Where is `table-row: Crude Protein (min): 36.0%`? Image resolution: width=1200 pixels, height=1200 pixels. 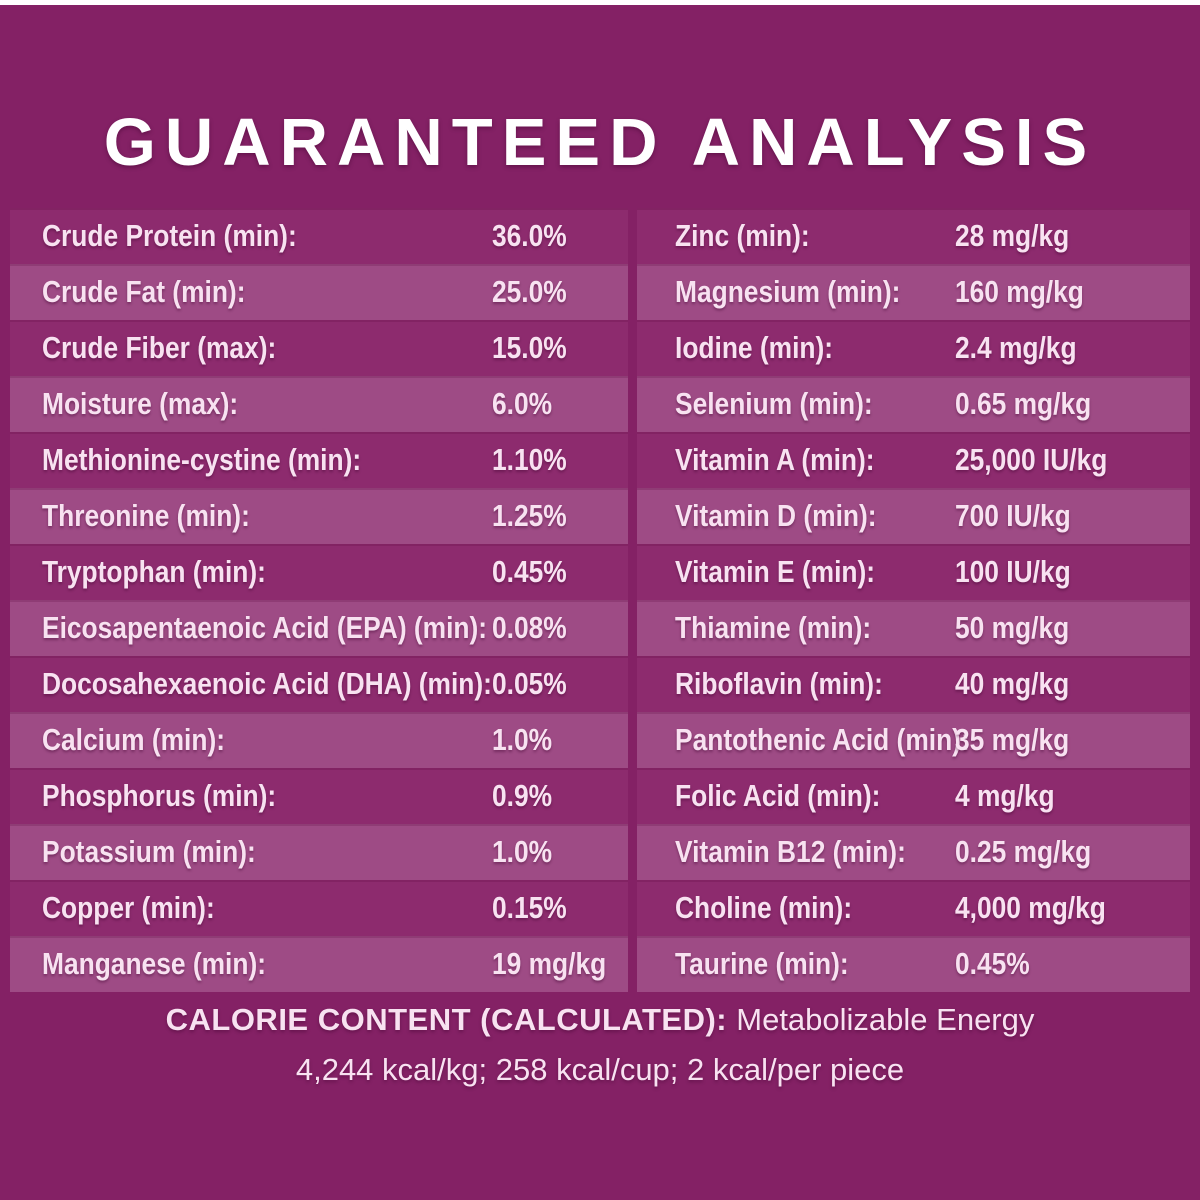 table-row: Crude Protein (min): 36.0% is located at coordinates (319, 236).